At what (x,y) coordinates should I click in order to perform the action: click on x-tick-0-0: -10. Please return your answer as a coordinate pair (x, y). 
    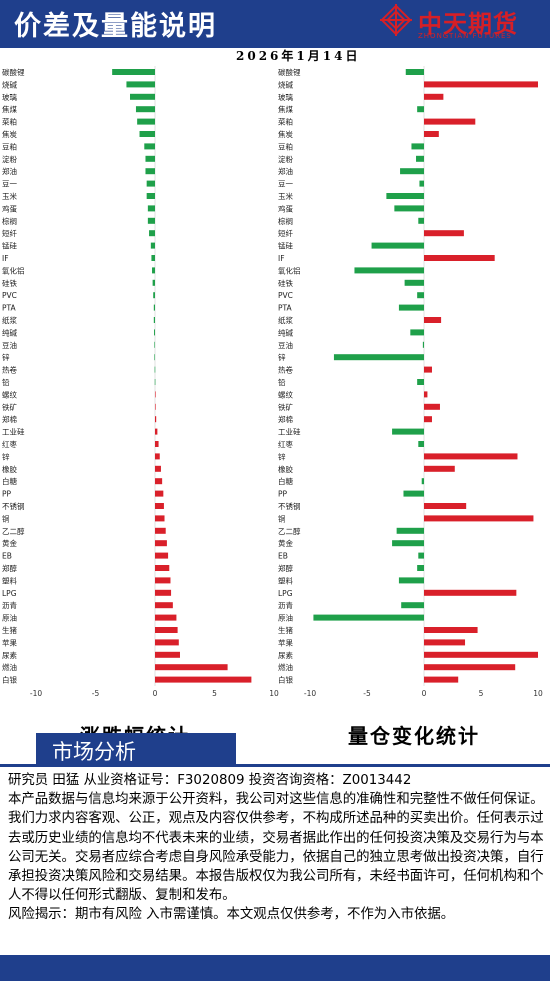
    Looking at the image, I should click on (36, 693).